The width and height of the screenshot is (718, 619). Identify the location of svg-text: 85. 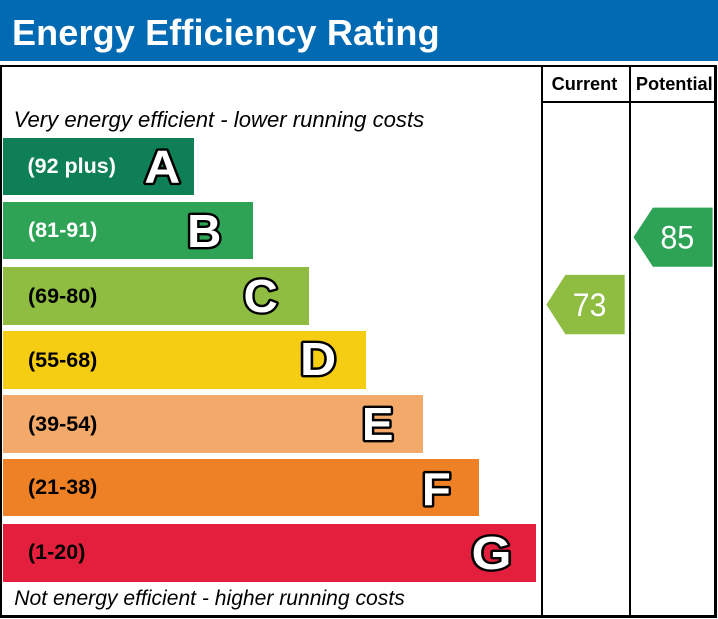
(677, 237).